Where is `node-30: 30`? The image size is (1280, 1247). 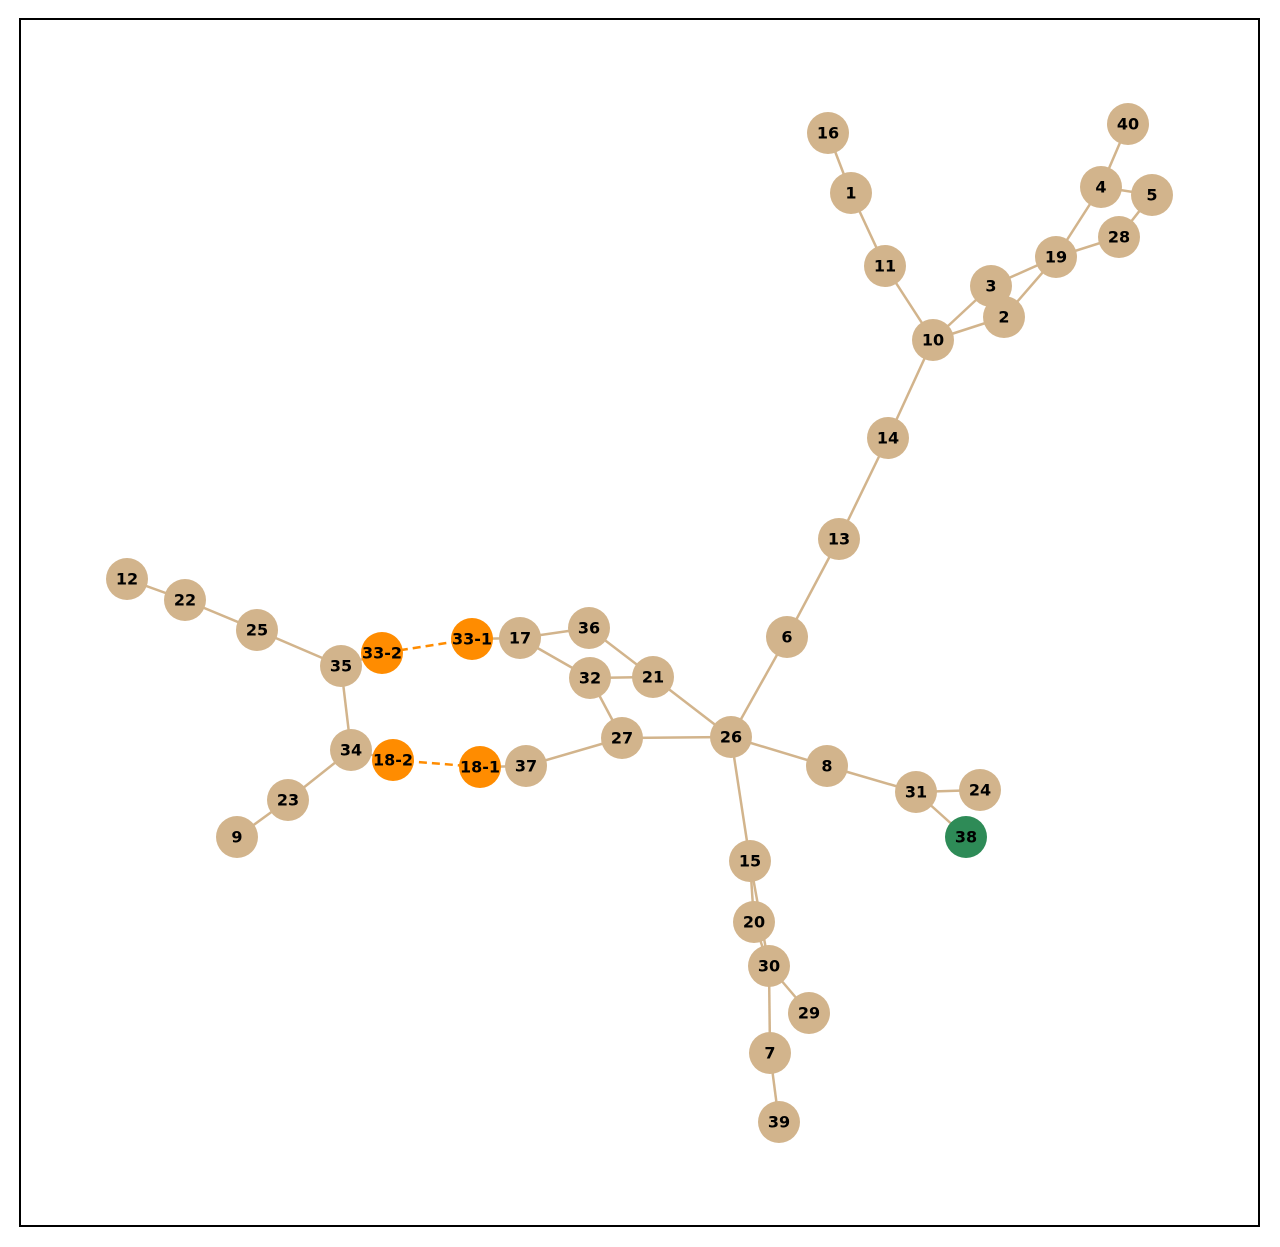
node-30: 30 is located at coordinates (769, 966).